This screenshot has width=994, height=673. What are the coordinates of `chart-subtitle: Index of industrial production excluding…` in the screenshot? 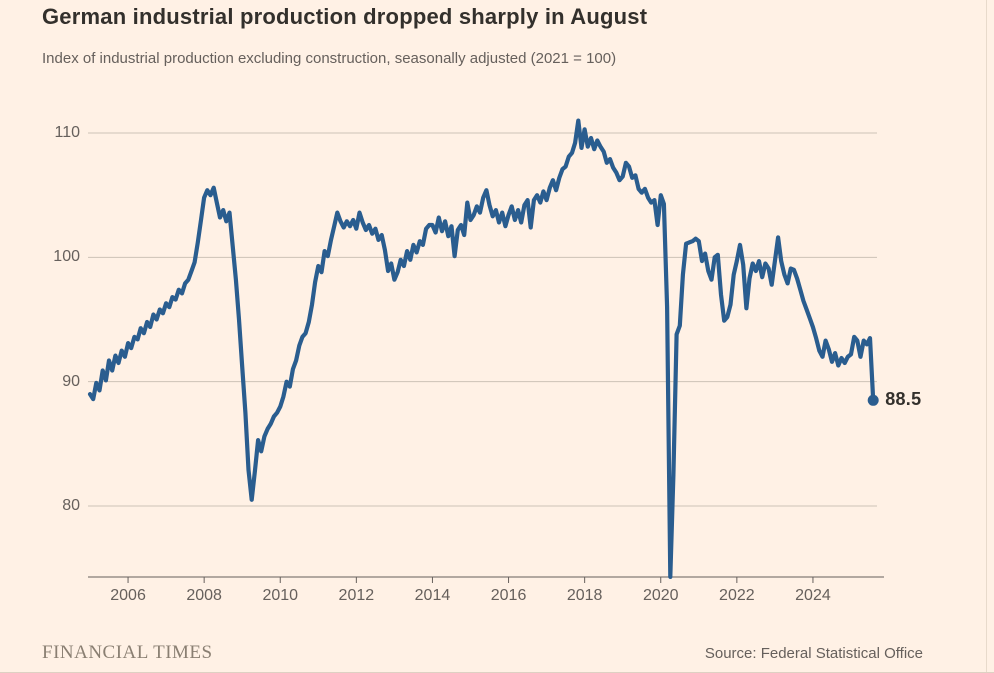 It's located at (329, 58).